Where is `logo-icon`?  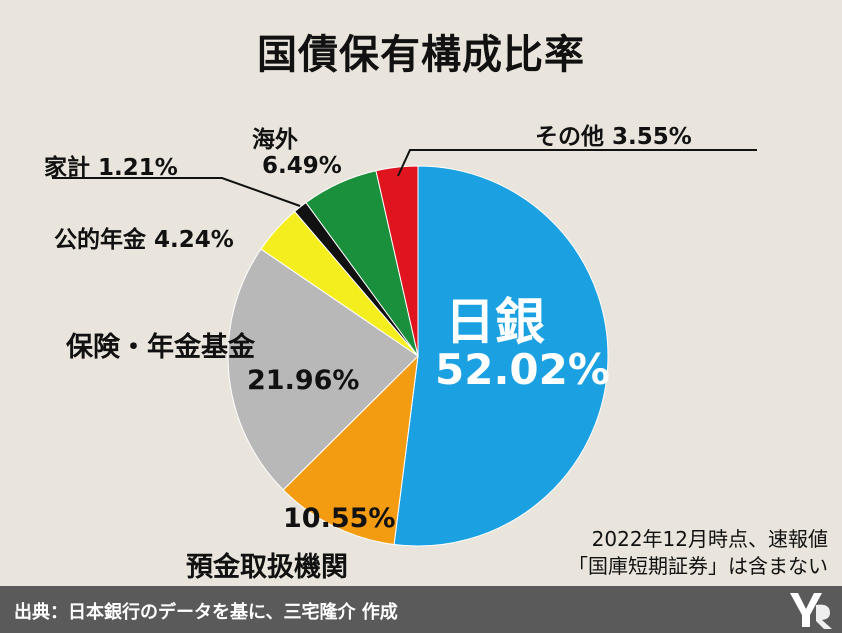
logo-icon is located at coordinates (811, 611).